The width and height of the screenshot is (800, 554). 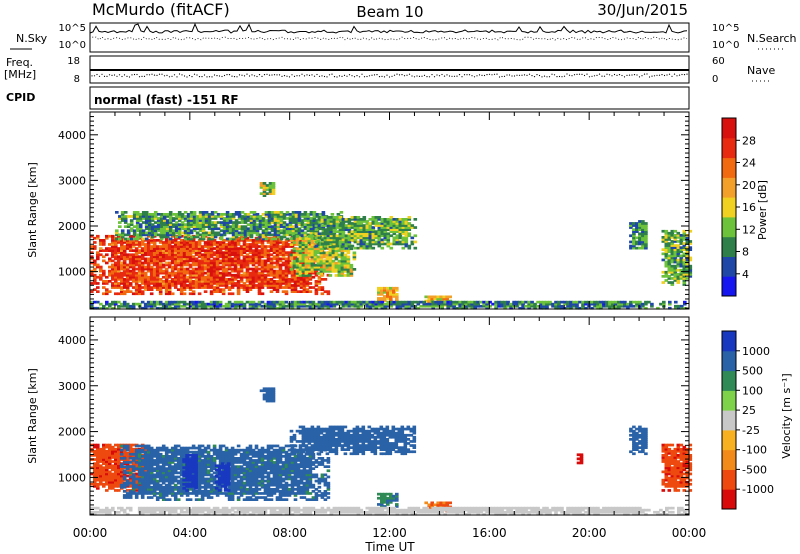 I want to click on power-colorbar-swatch, so click(x=729, y=148).